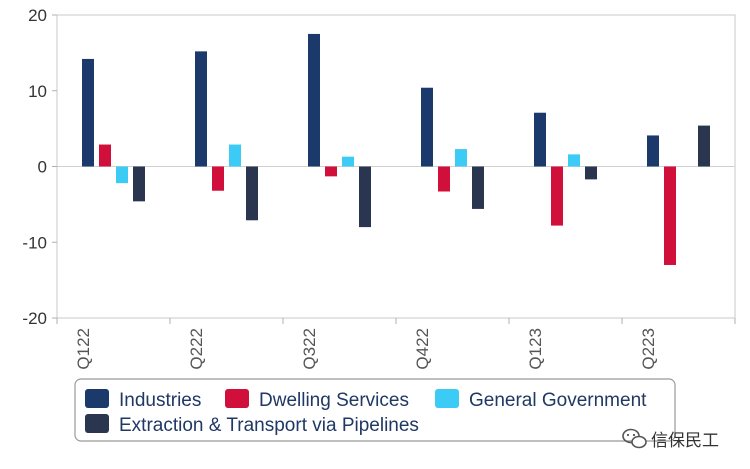 The width and height of the screenshot is (750, 469). Describe the element at coordinates (427, 127) in the screenshot. I see `bar-industries-q422` at that location.